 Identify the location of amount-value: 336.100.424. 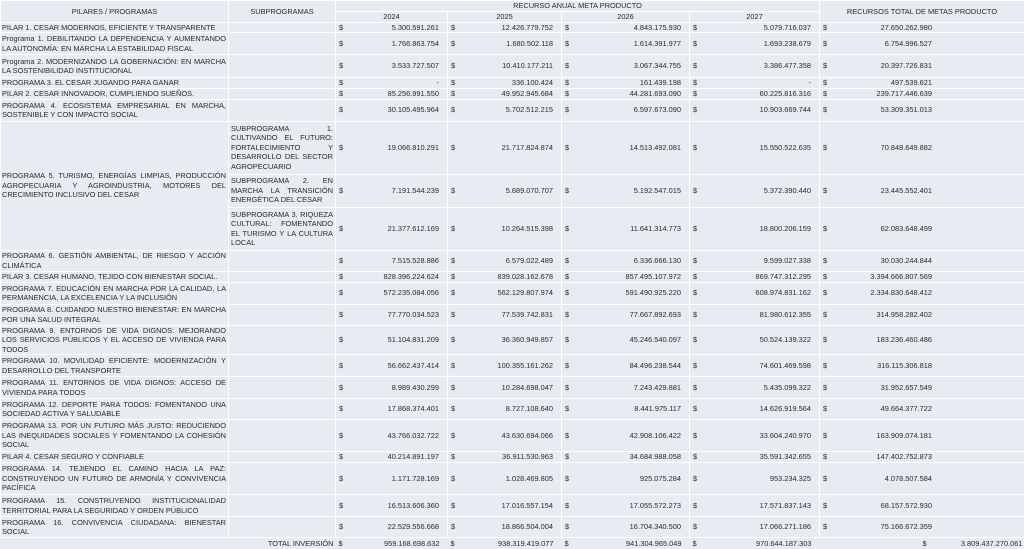
(532, 83).